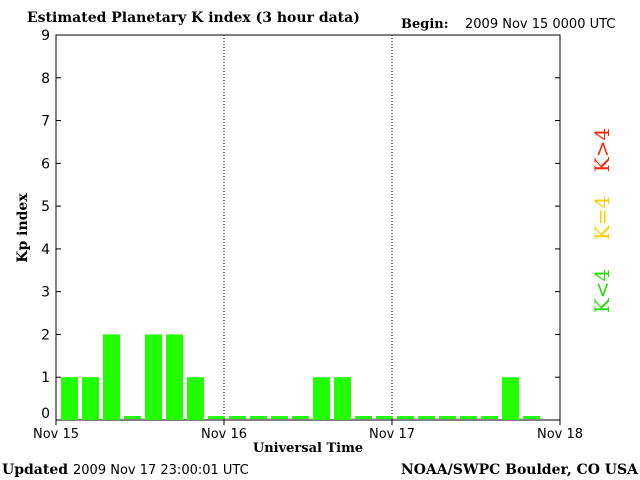  What do you see at coordinates (45, 207) in the screenshot?
I see `y-tick-label: 5` at bounding box center [45, 207].